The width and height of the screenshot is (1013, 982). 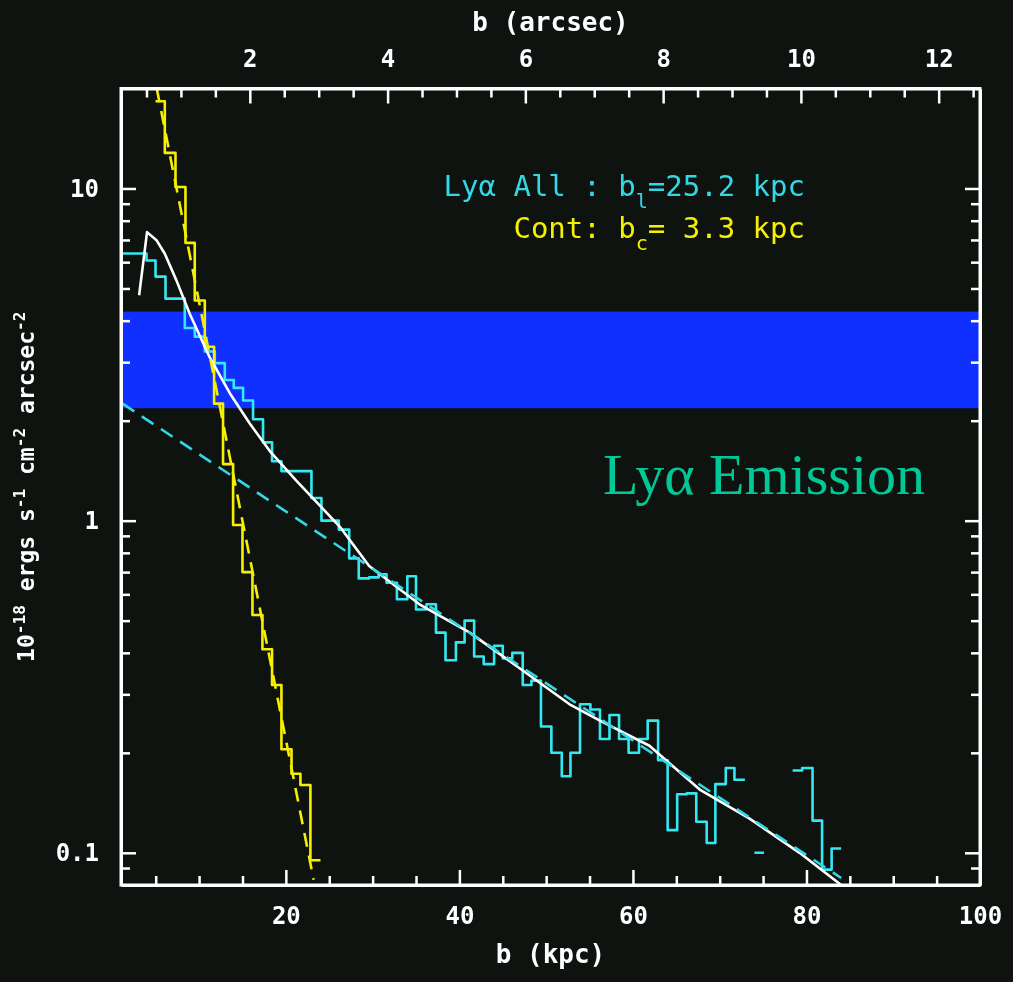 What do you see at coordinates (801, 58) in the screenshot?
I see `x2-tick-label: 10` at bounding box center [801, 58].